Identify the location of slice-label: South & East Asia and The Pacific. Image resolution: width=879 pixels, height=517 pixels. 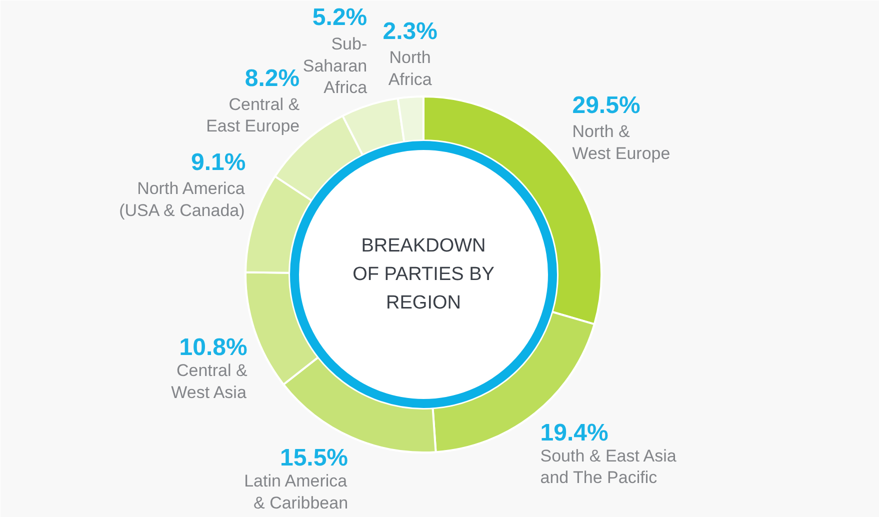
(608, 467).